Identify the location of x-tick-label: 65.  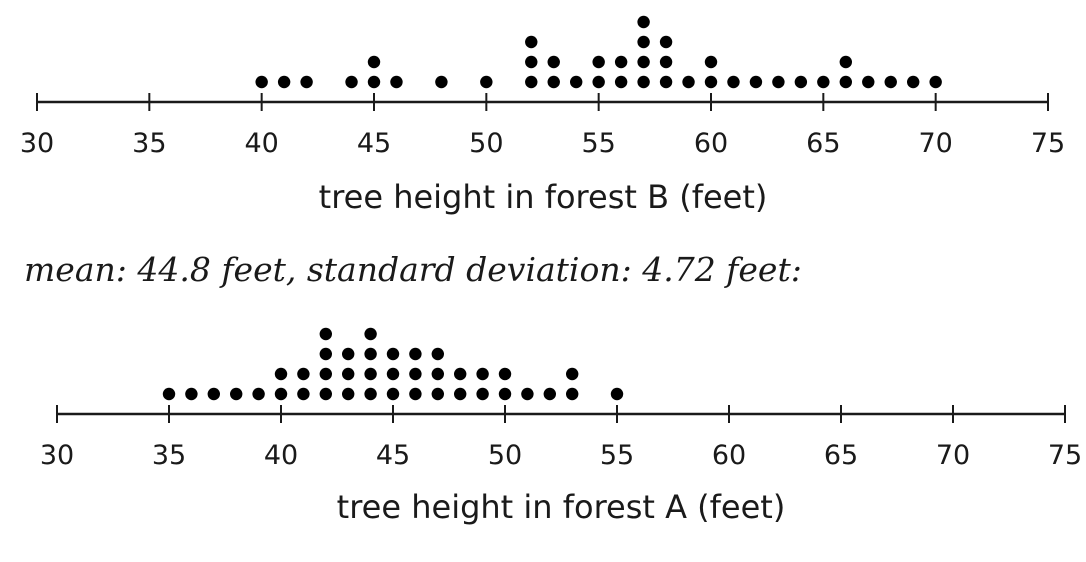
(823, 143).